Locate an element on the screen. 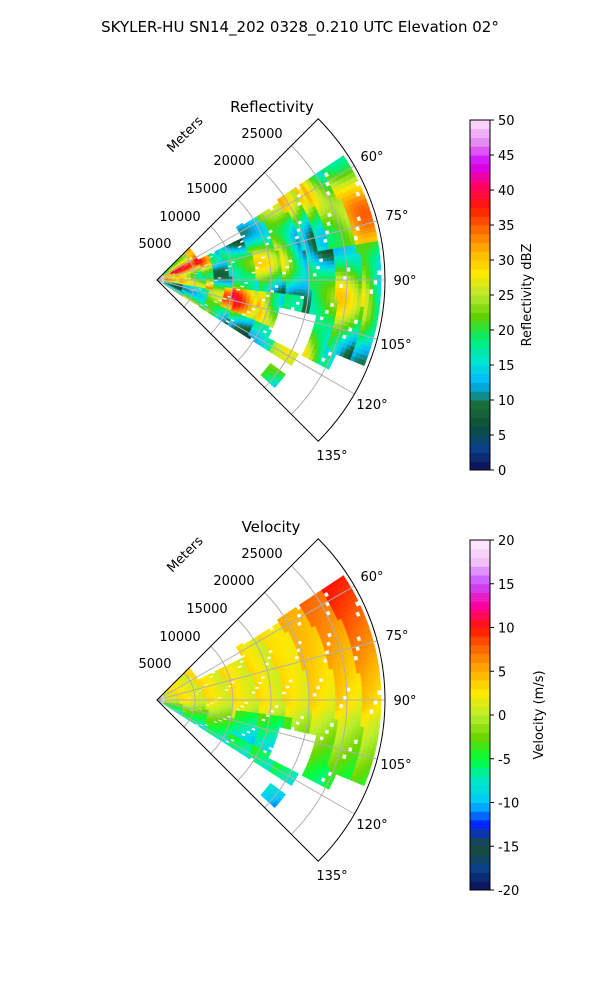 This screenshot has height=1000, width=600. reflectivity-theta-60: 60° is located at coordinates (371, 157).